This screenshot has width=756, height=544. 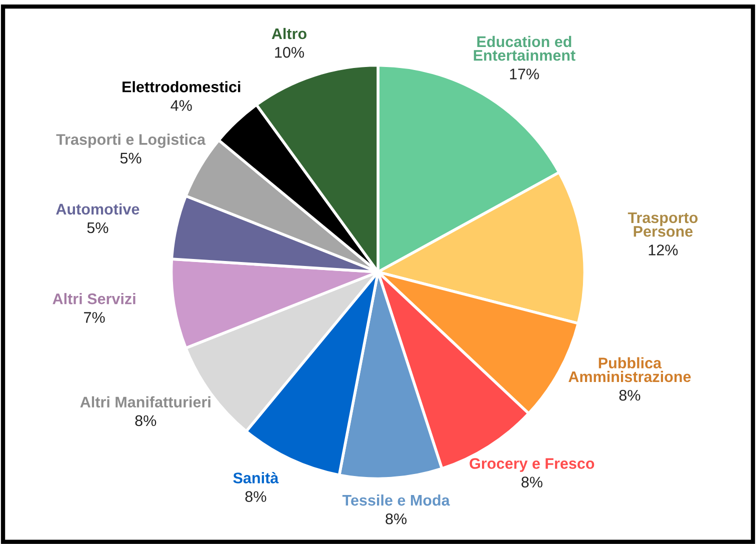 I want to click on data-label: 10%, so click(x=289, y=52).